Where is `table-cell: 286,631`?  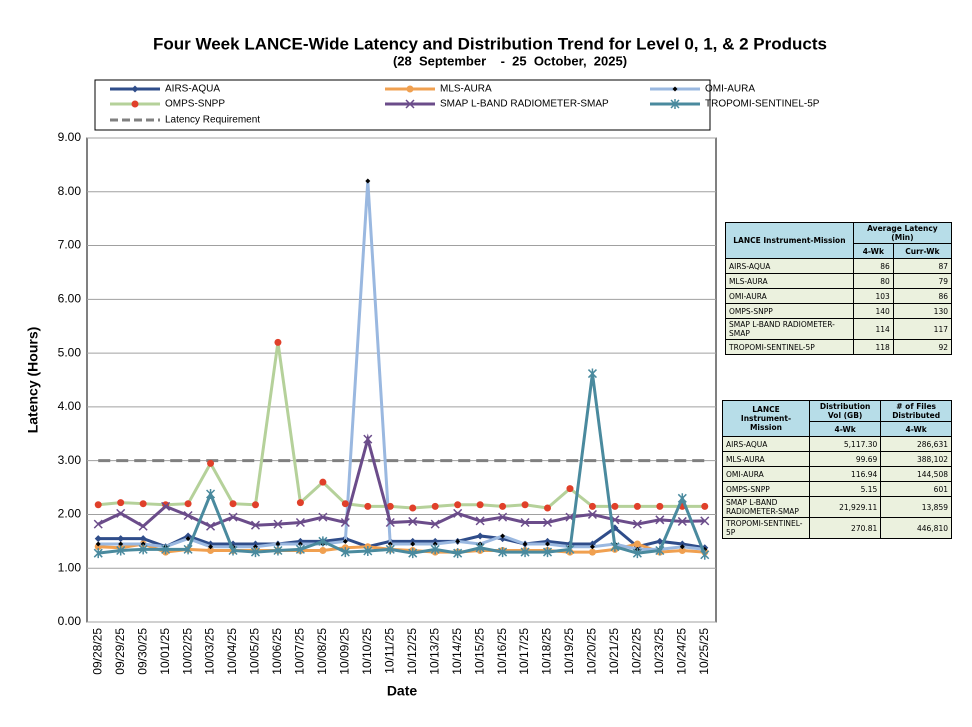
table-cell: 286,631 is located at coordinates (916, 444).